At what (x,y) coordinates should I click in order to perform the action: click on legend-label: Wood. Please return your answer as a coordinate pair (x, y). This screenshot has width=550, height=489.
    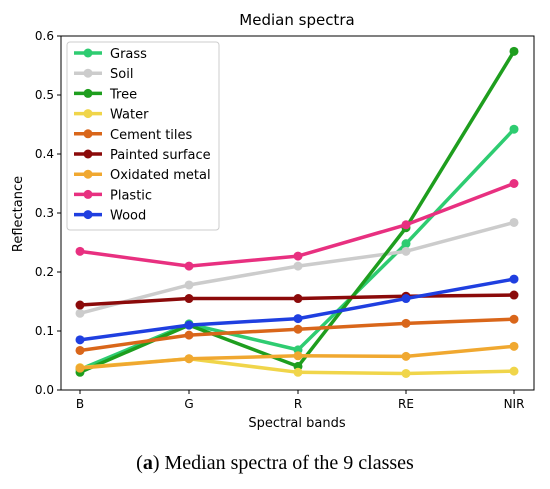
    Looking at the image, I should click on (128, 216).